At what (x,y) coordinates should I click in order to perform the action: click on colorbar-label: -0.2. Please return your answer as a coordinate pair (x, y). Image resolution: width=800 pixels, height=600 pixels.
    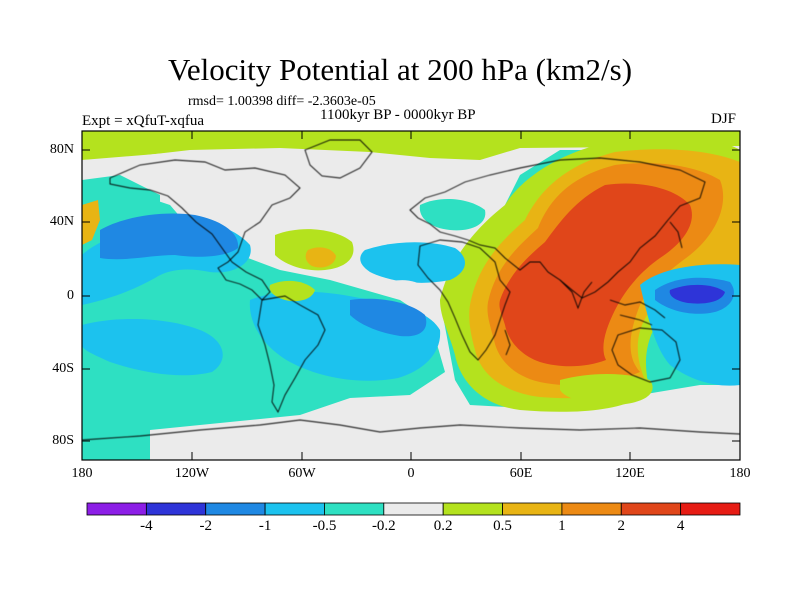
    Looking at the image, I should click on (383, 526).